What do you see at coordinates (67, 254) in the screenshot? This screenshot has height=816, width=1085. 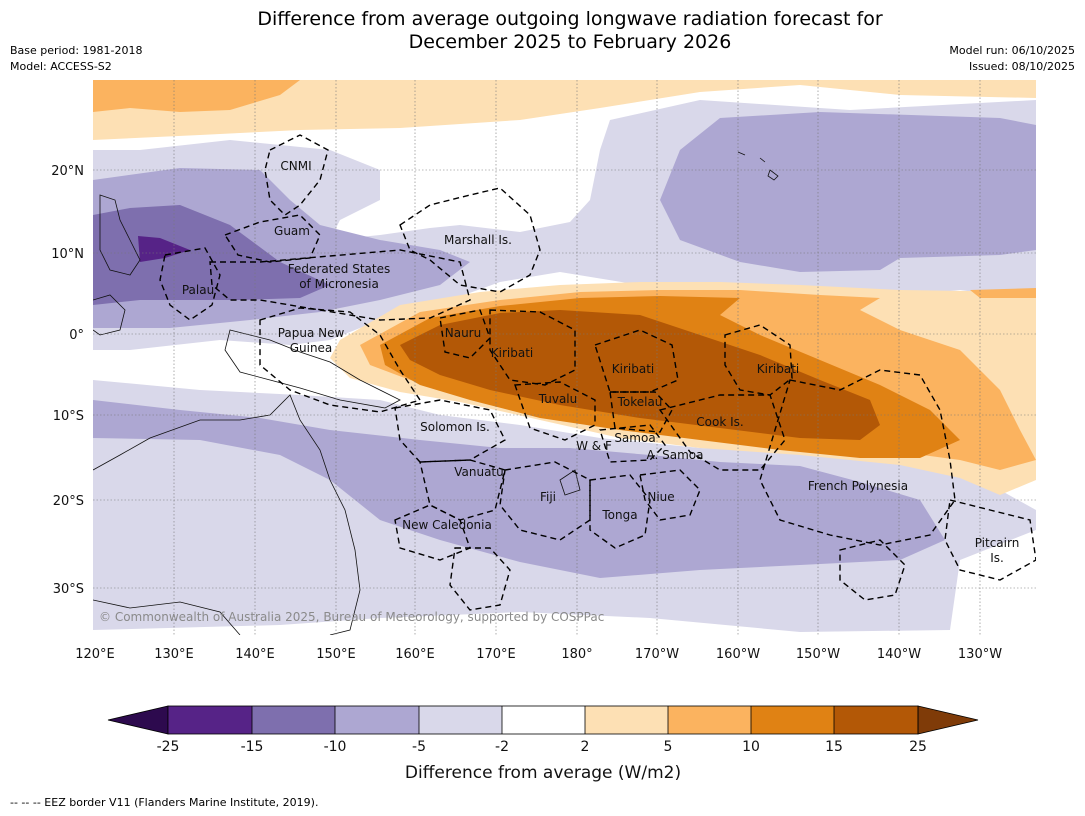 I see `y-tick: 10°N` at bounding box center [67, 254].